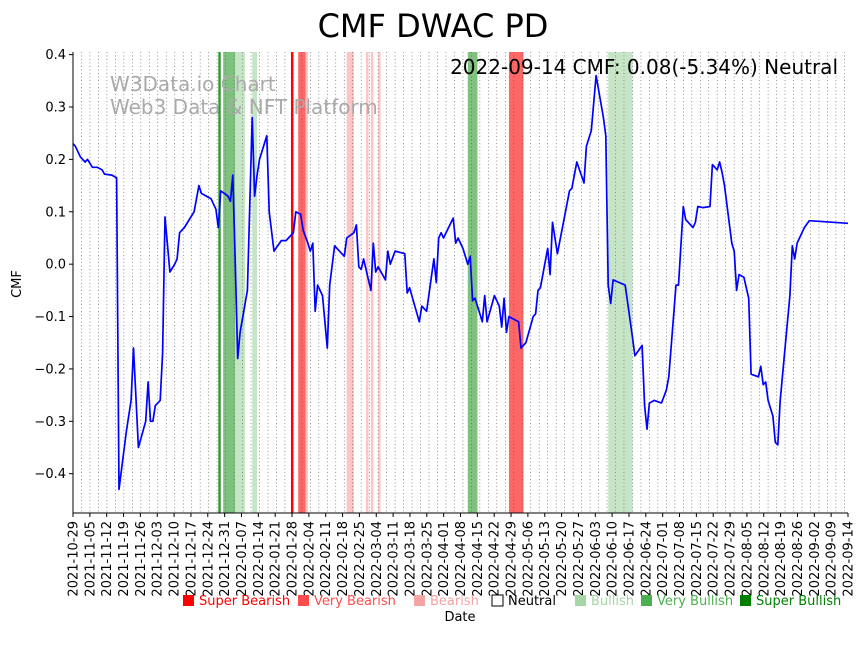 The image size is (867, 646). I want to click on x-tick-label: 2022-09-02, so click(815, 559).